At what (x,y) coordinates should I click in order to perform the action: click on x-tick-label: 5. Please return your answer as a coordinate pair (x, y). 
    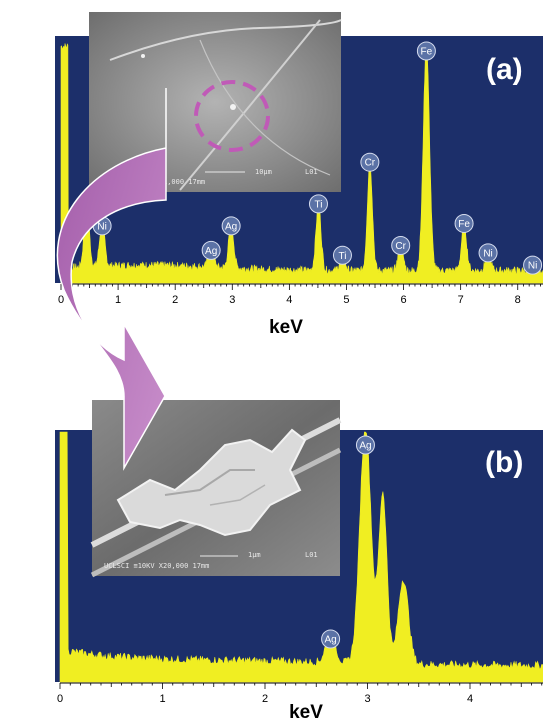
    Looking at the image, I should click on (346, 300).